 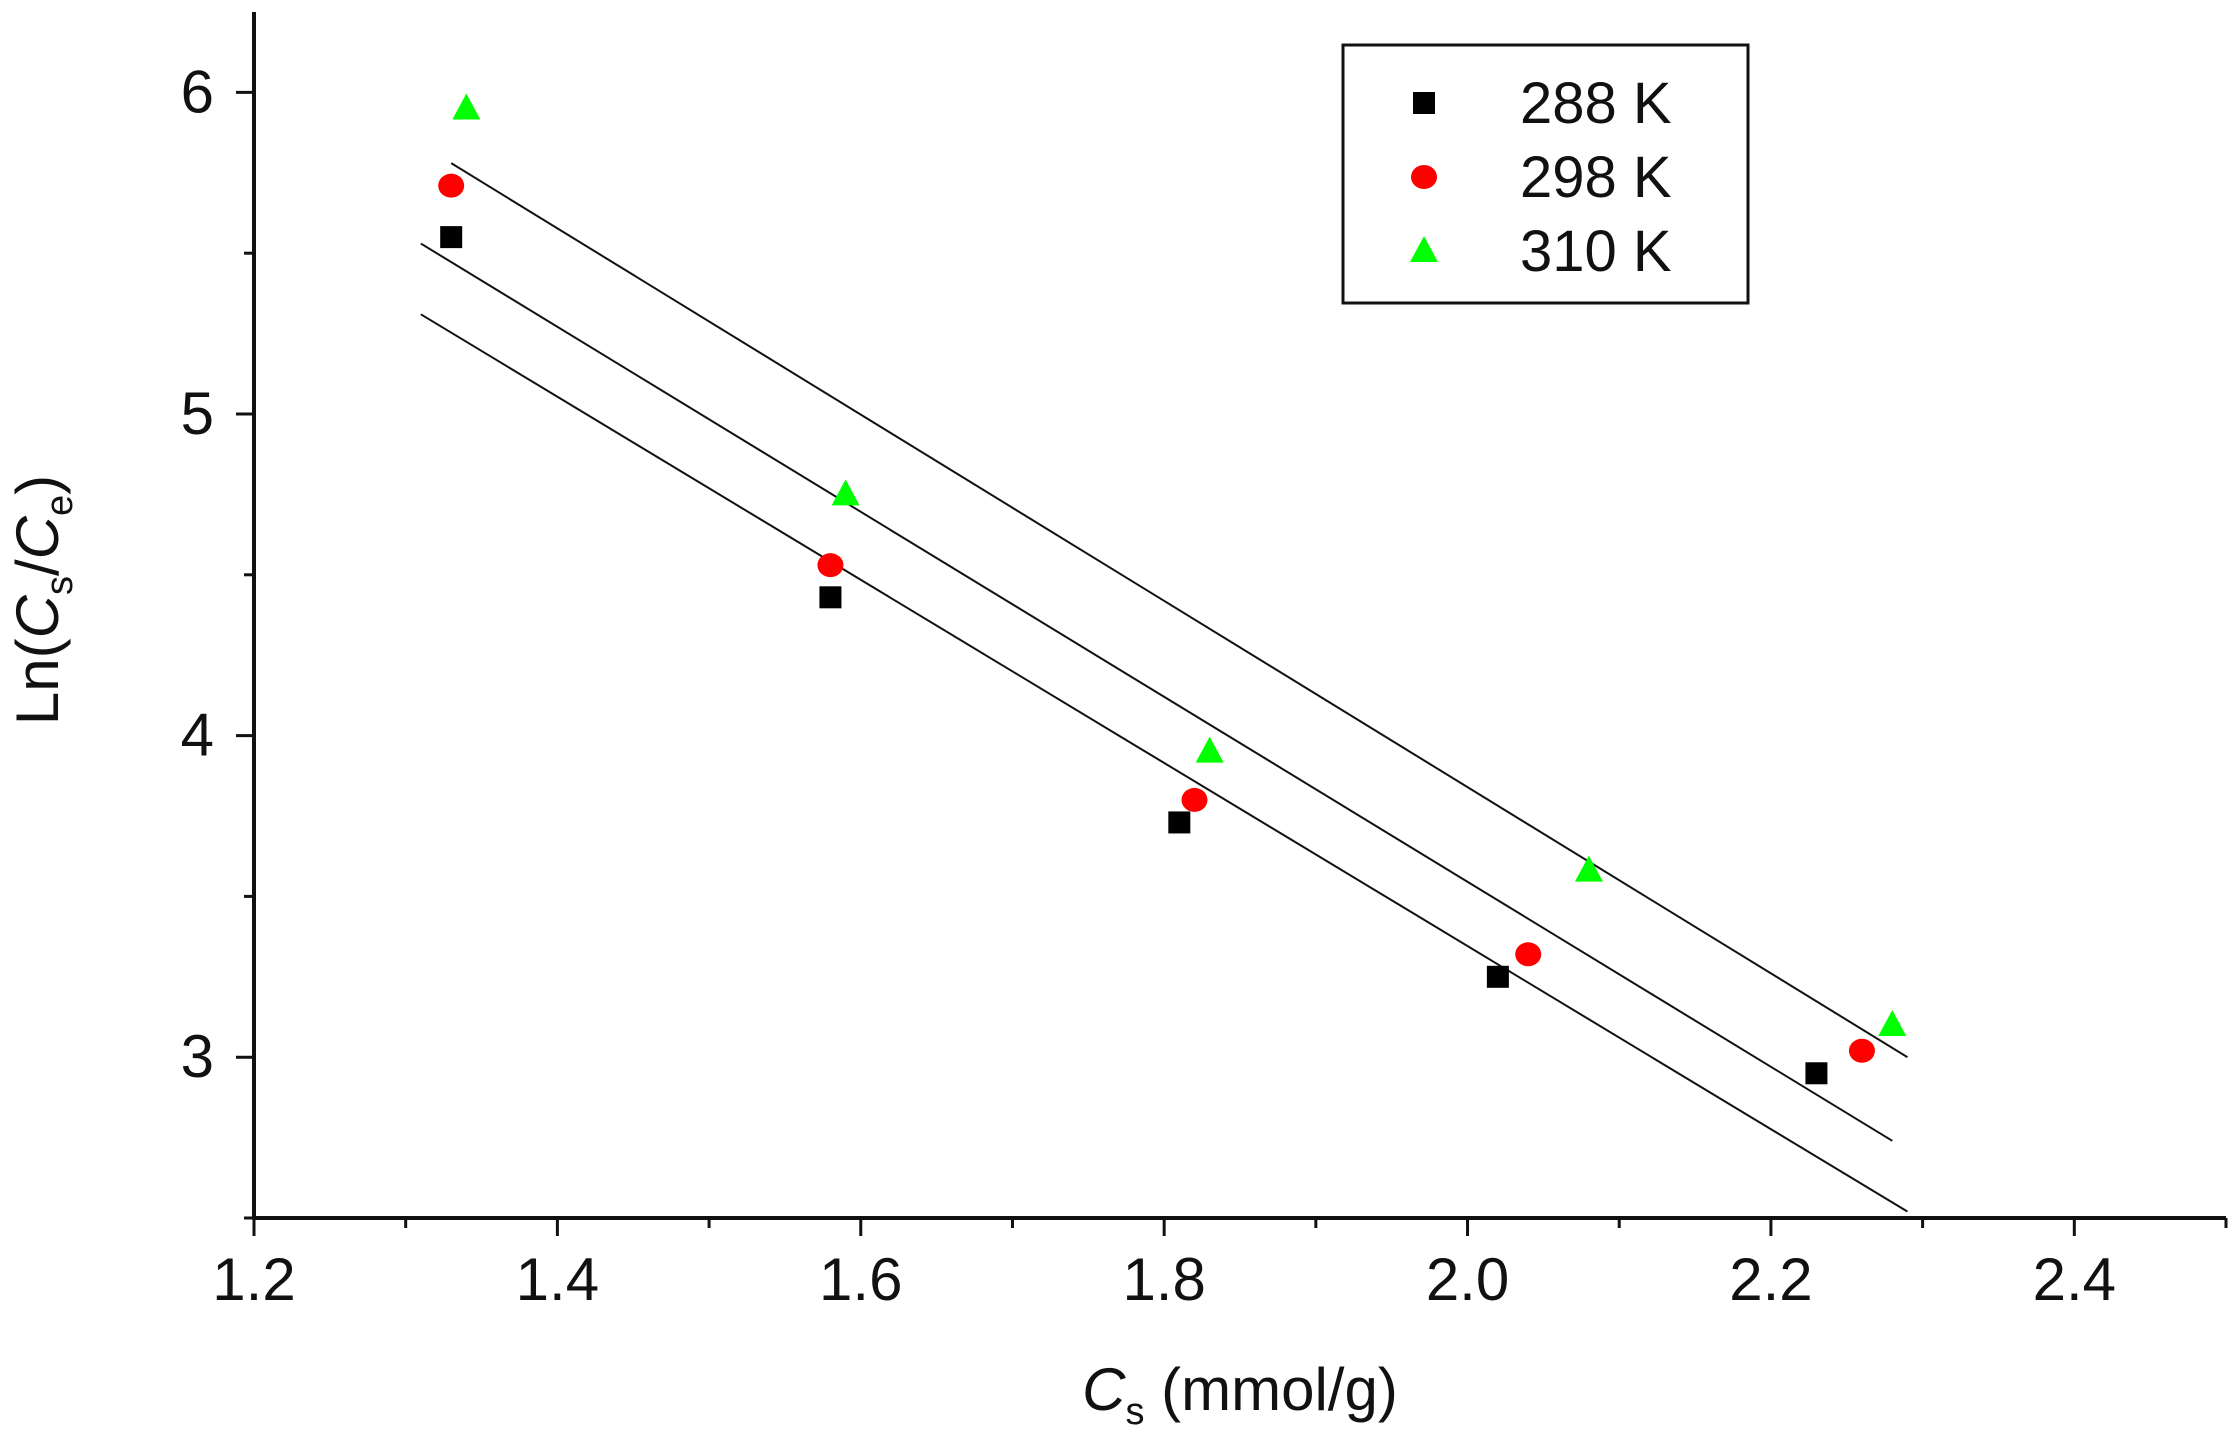 I want to click on legend-label: 288 K, so click(x=1596, y=103).